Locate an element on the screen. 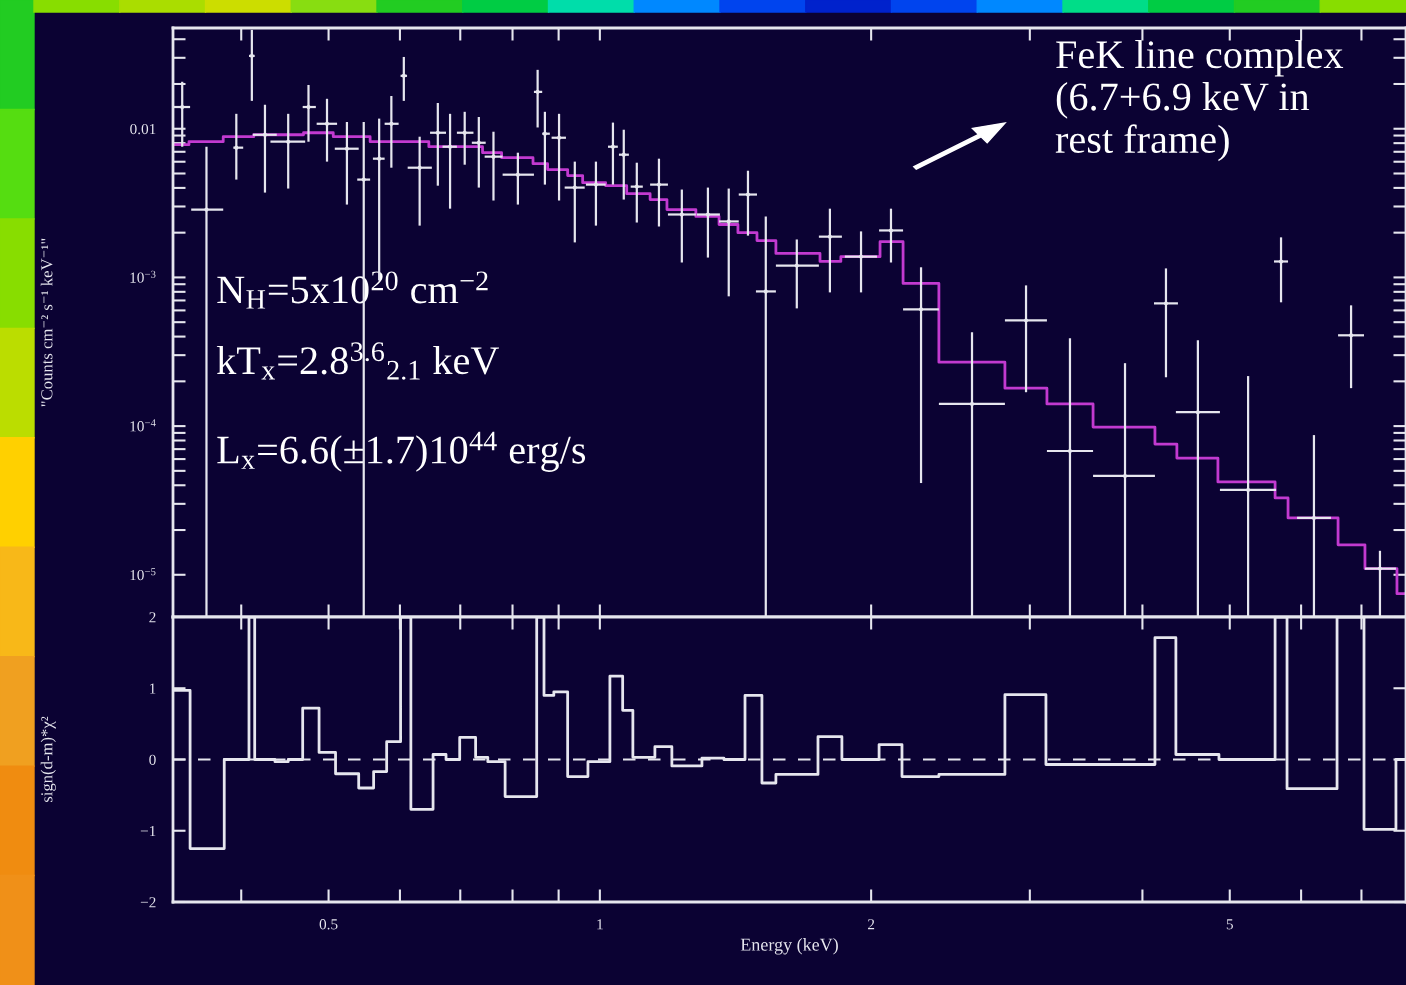 This screenshot has height=985, width=1406. x-tick-label: 1 is located at coordinates (600, 924).